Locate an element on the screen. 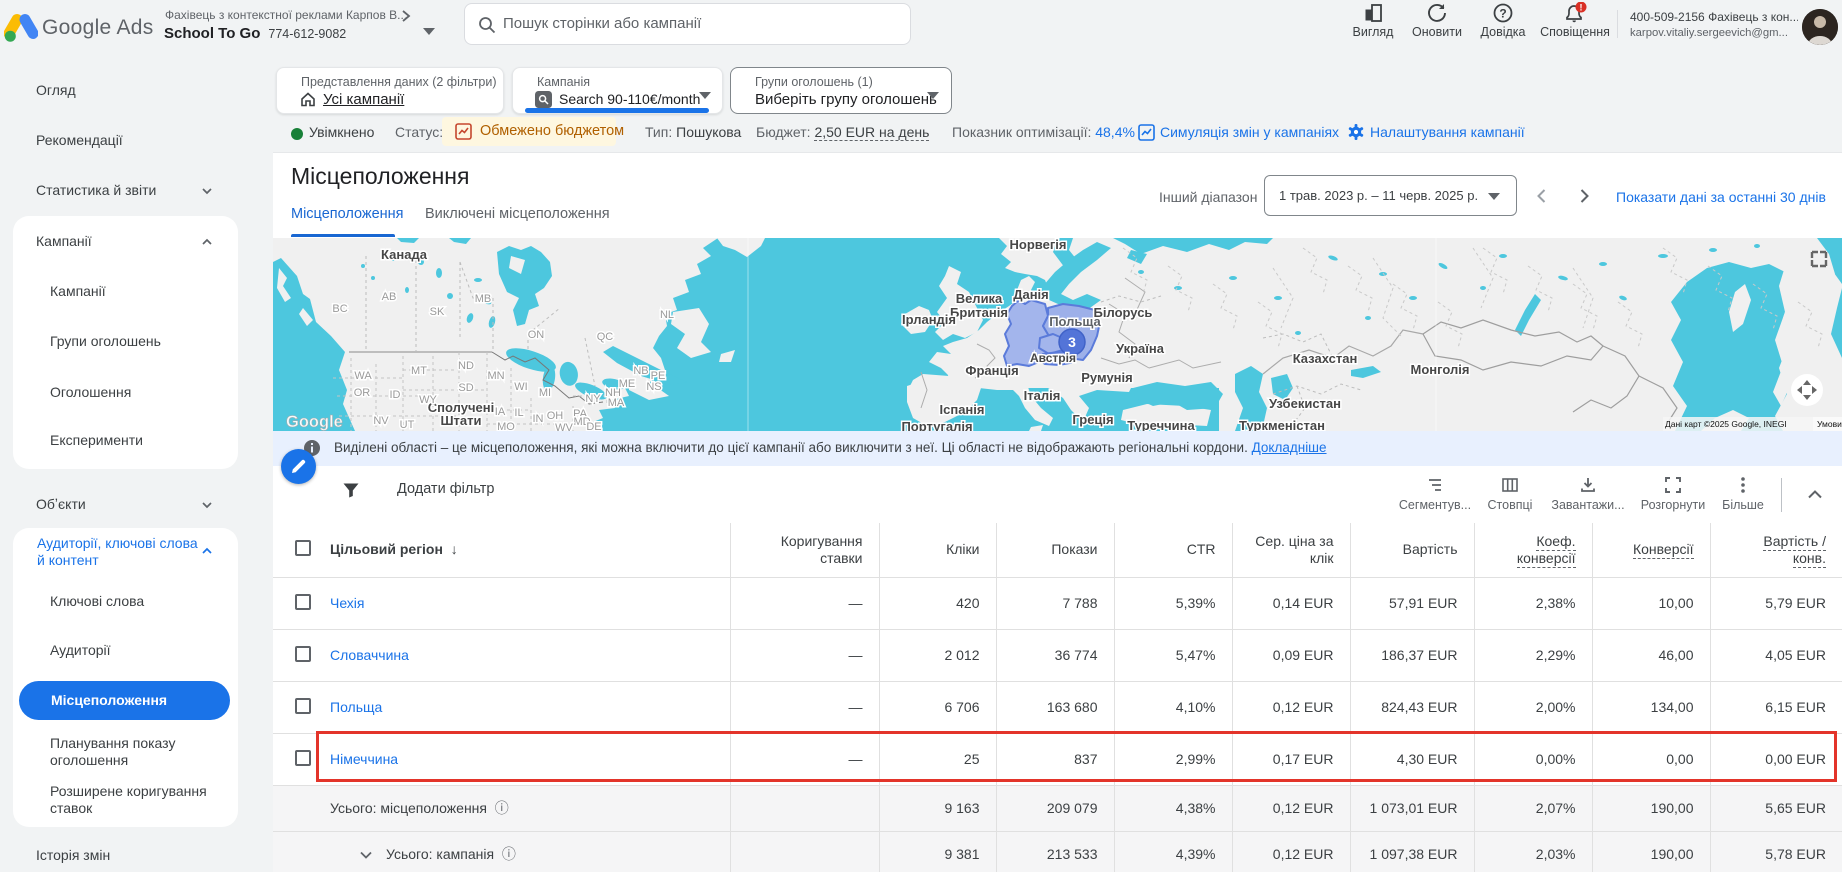 The width and height of the screenshot is (1842, 872). svg-text: Велика is located at coordinates (979, 298).